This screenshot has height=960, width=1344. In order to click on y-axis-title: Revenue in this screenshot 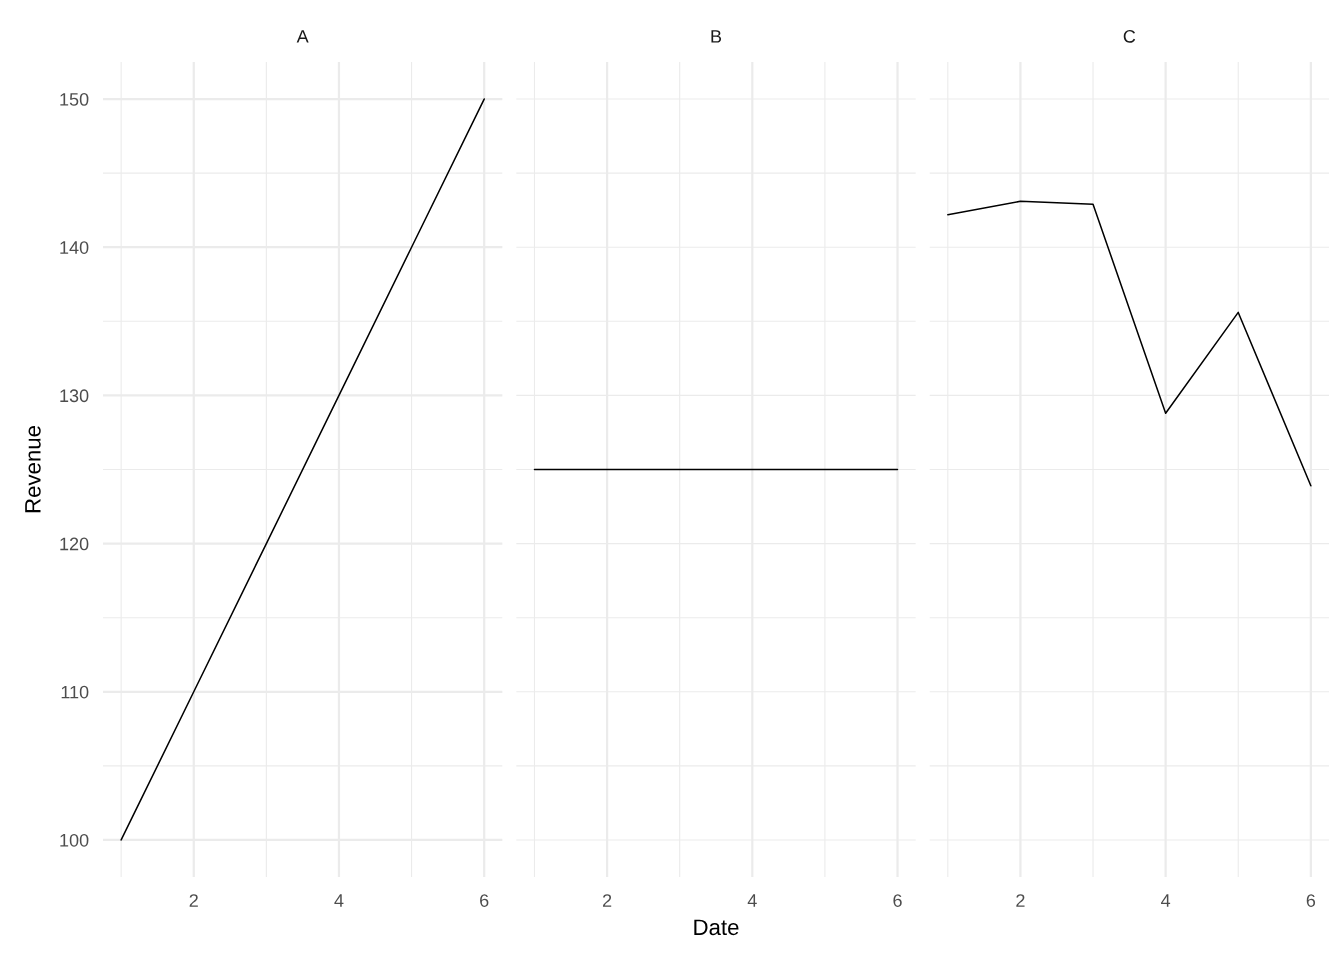, I will do `click(33, 469)`.